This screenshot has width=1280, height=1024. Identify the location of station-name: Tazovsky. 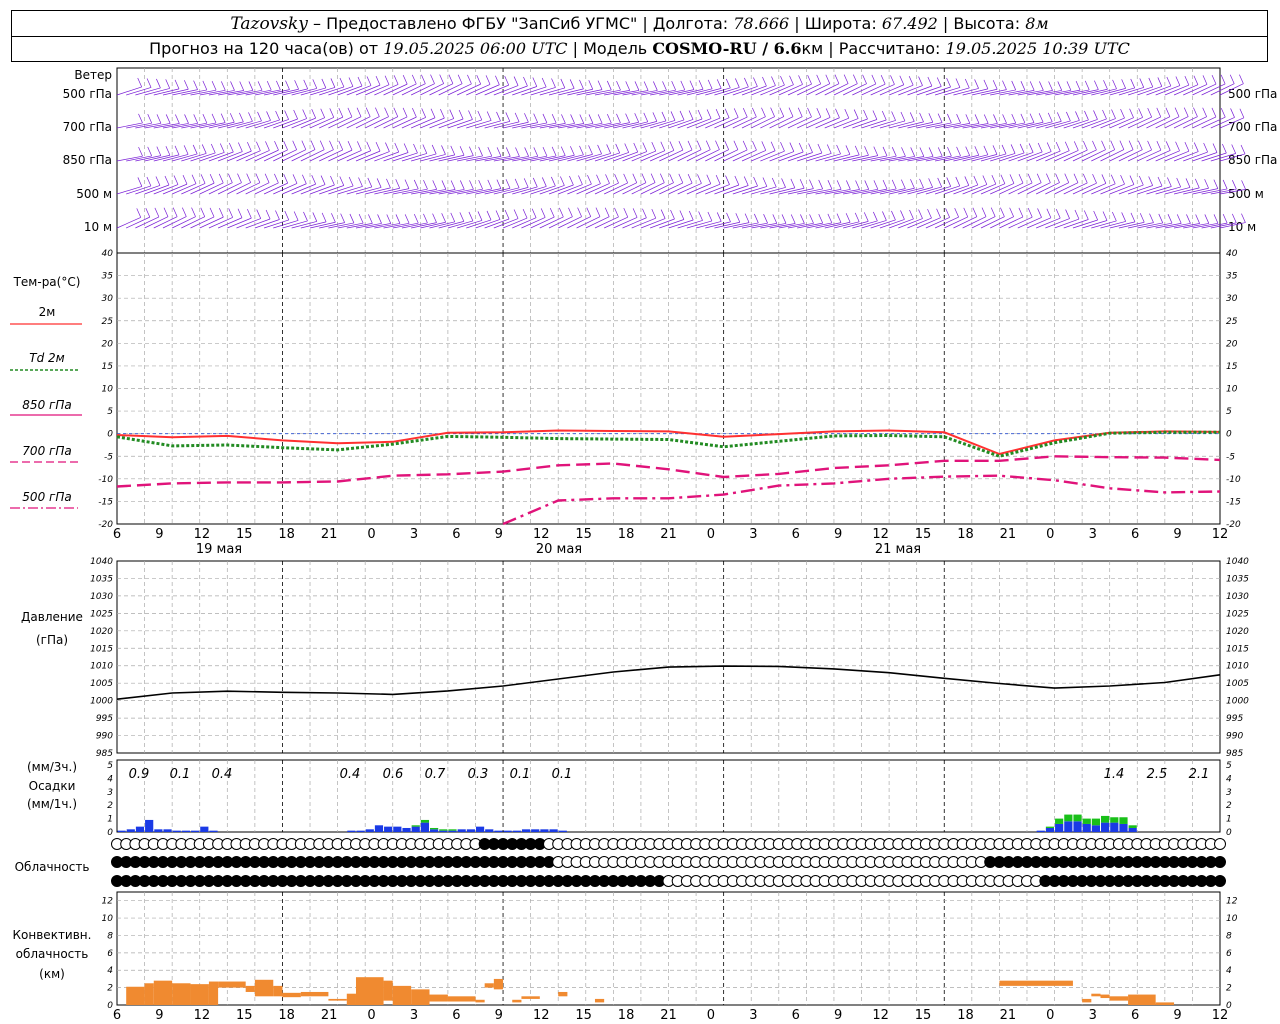
(269, 24).